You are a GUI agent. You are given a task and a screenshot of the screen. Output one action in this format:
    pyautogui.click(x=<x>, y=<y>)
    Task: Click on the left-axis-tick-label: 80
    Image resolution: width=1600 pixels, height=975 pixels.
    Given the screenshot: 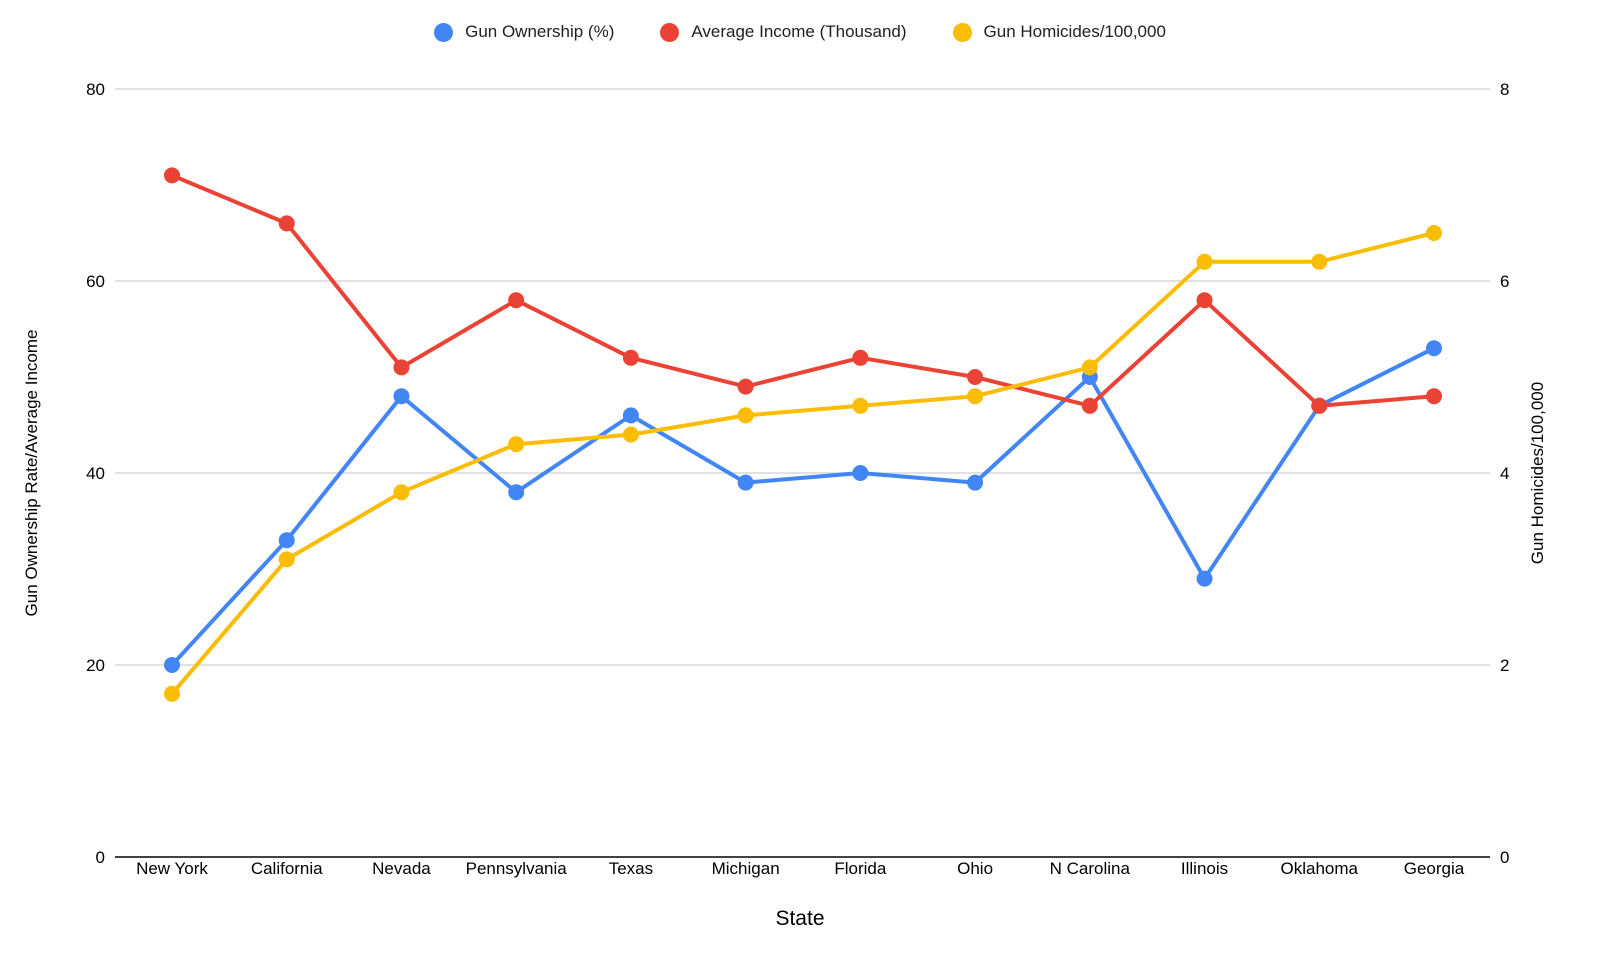 What is the action you would take?
    pyautogui.click(x=95, y=89)
    